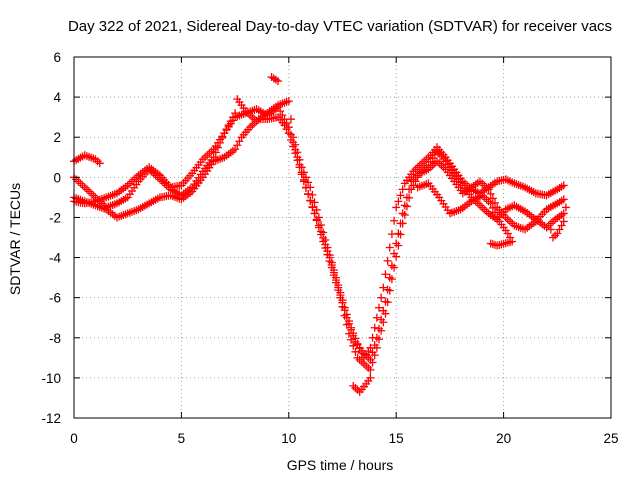 The height and width of the screenshot is (480, 640). What do you see at coordinates (57, 137) in the screenshot?
I see `y-tick-label: 2` at bounding box center [57, 137].